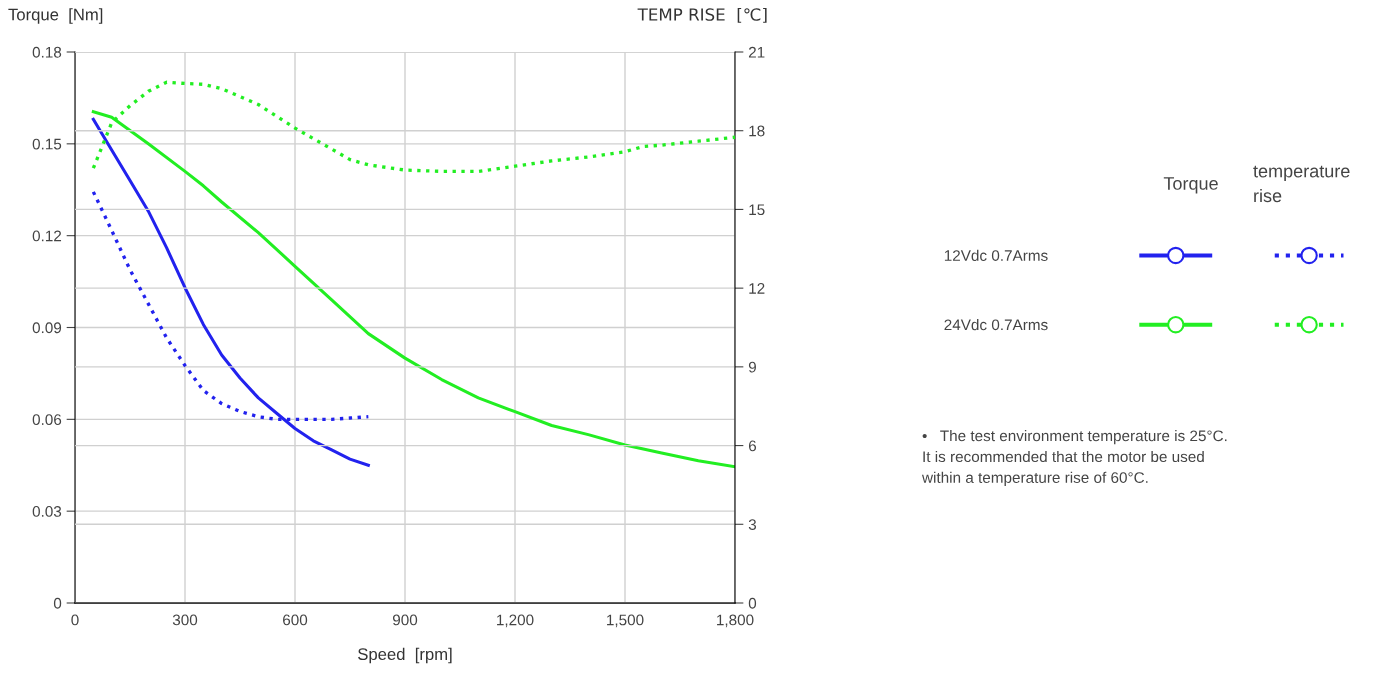 The height and width of the screenshot is (687, 1378). Describe the element at coordinates (230, 292) in the screenshot. I see `line-series` at that location.